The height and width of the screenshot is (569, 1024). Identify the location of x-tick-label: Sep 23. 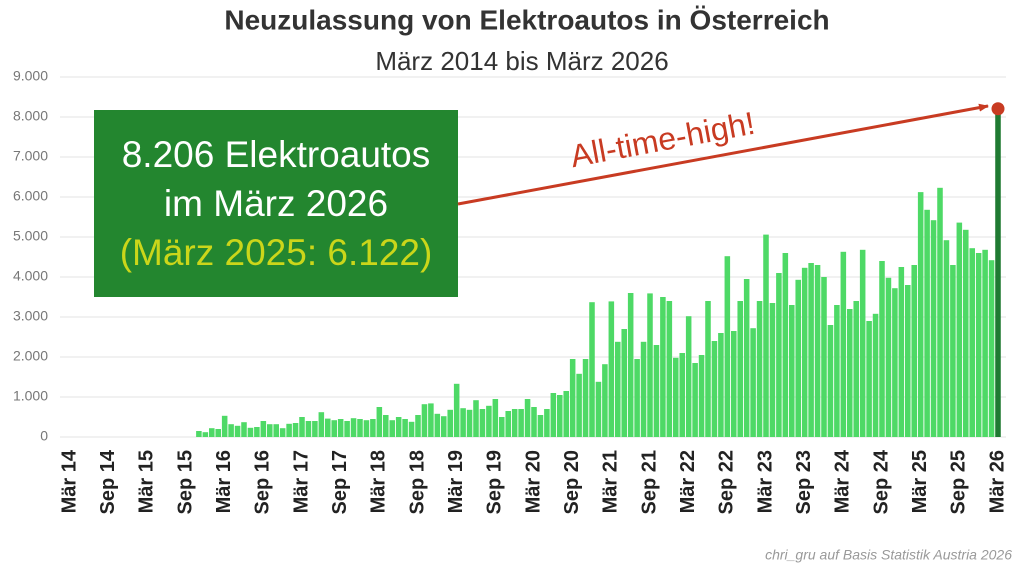
(804, 482).